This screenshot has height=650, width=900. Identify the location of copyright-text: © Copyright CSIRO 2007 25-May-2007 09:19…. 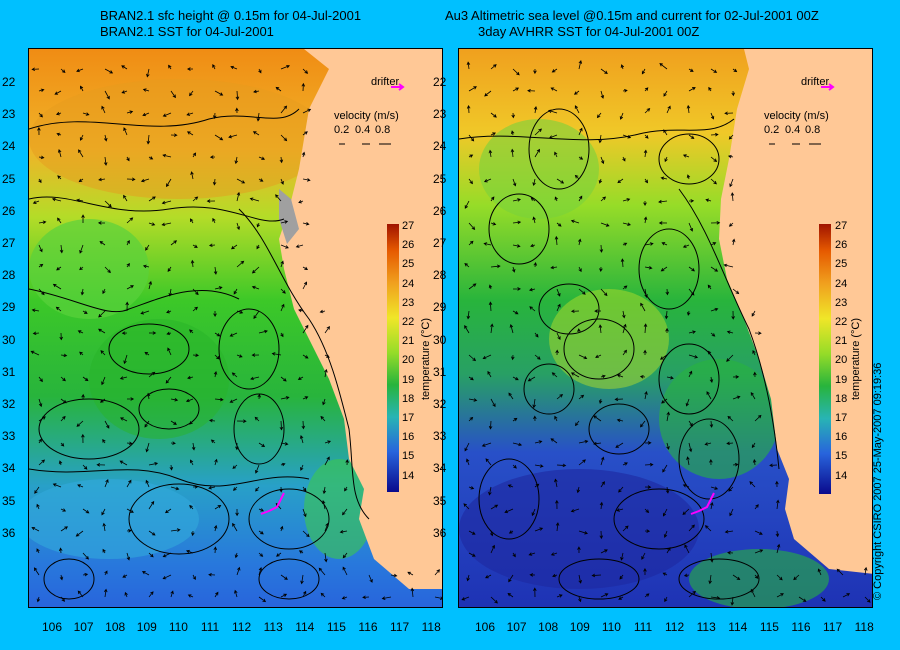
(878, 481).